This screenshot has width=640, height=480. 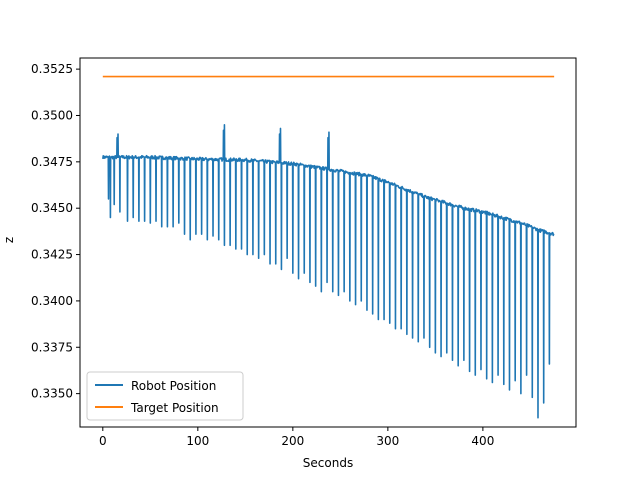 What do you see at coordinates (52, 115) in the screenshot?
I see `y-tick-label: 0.3500` at bounding box center [52, 115].